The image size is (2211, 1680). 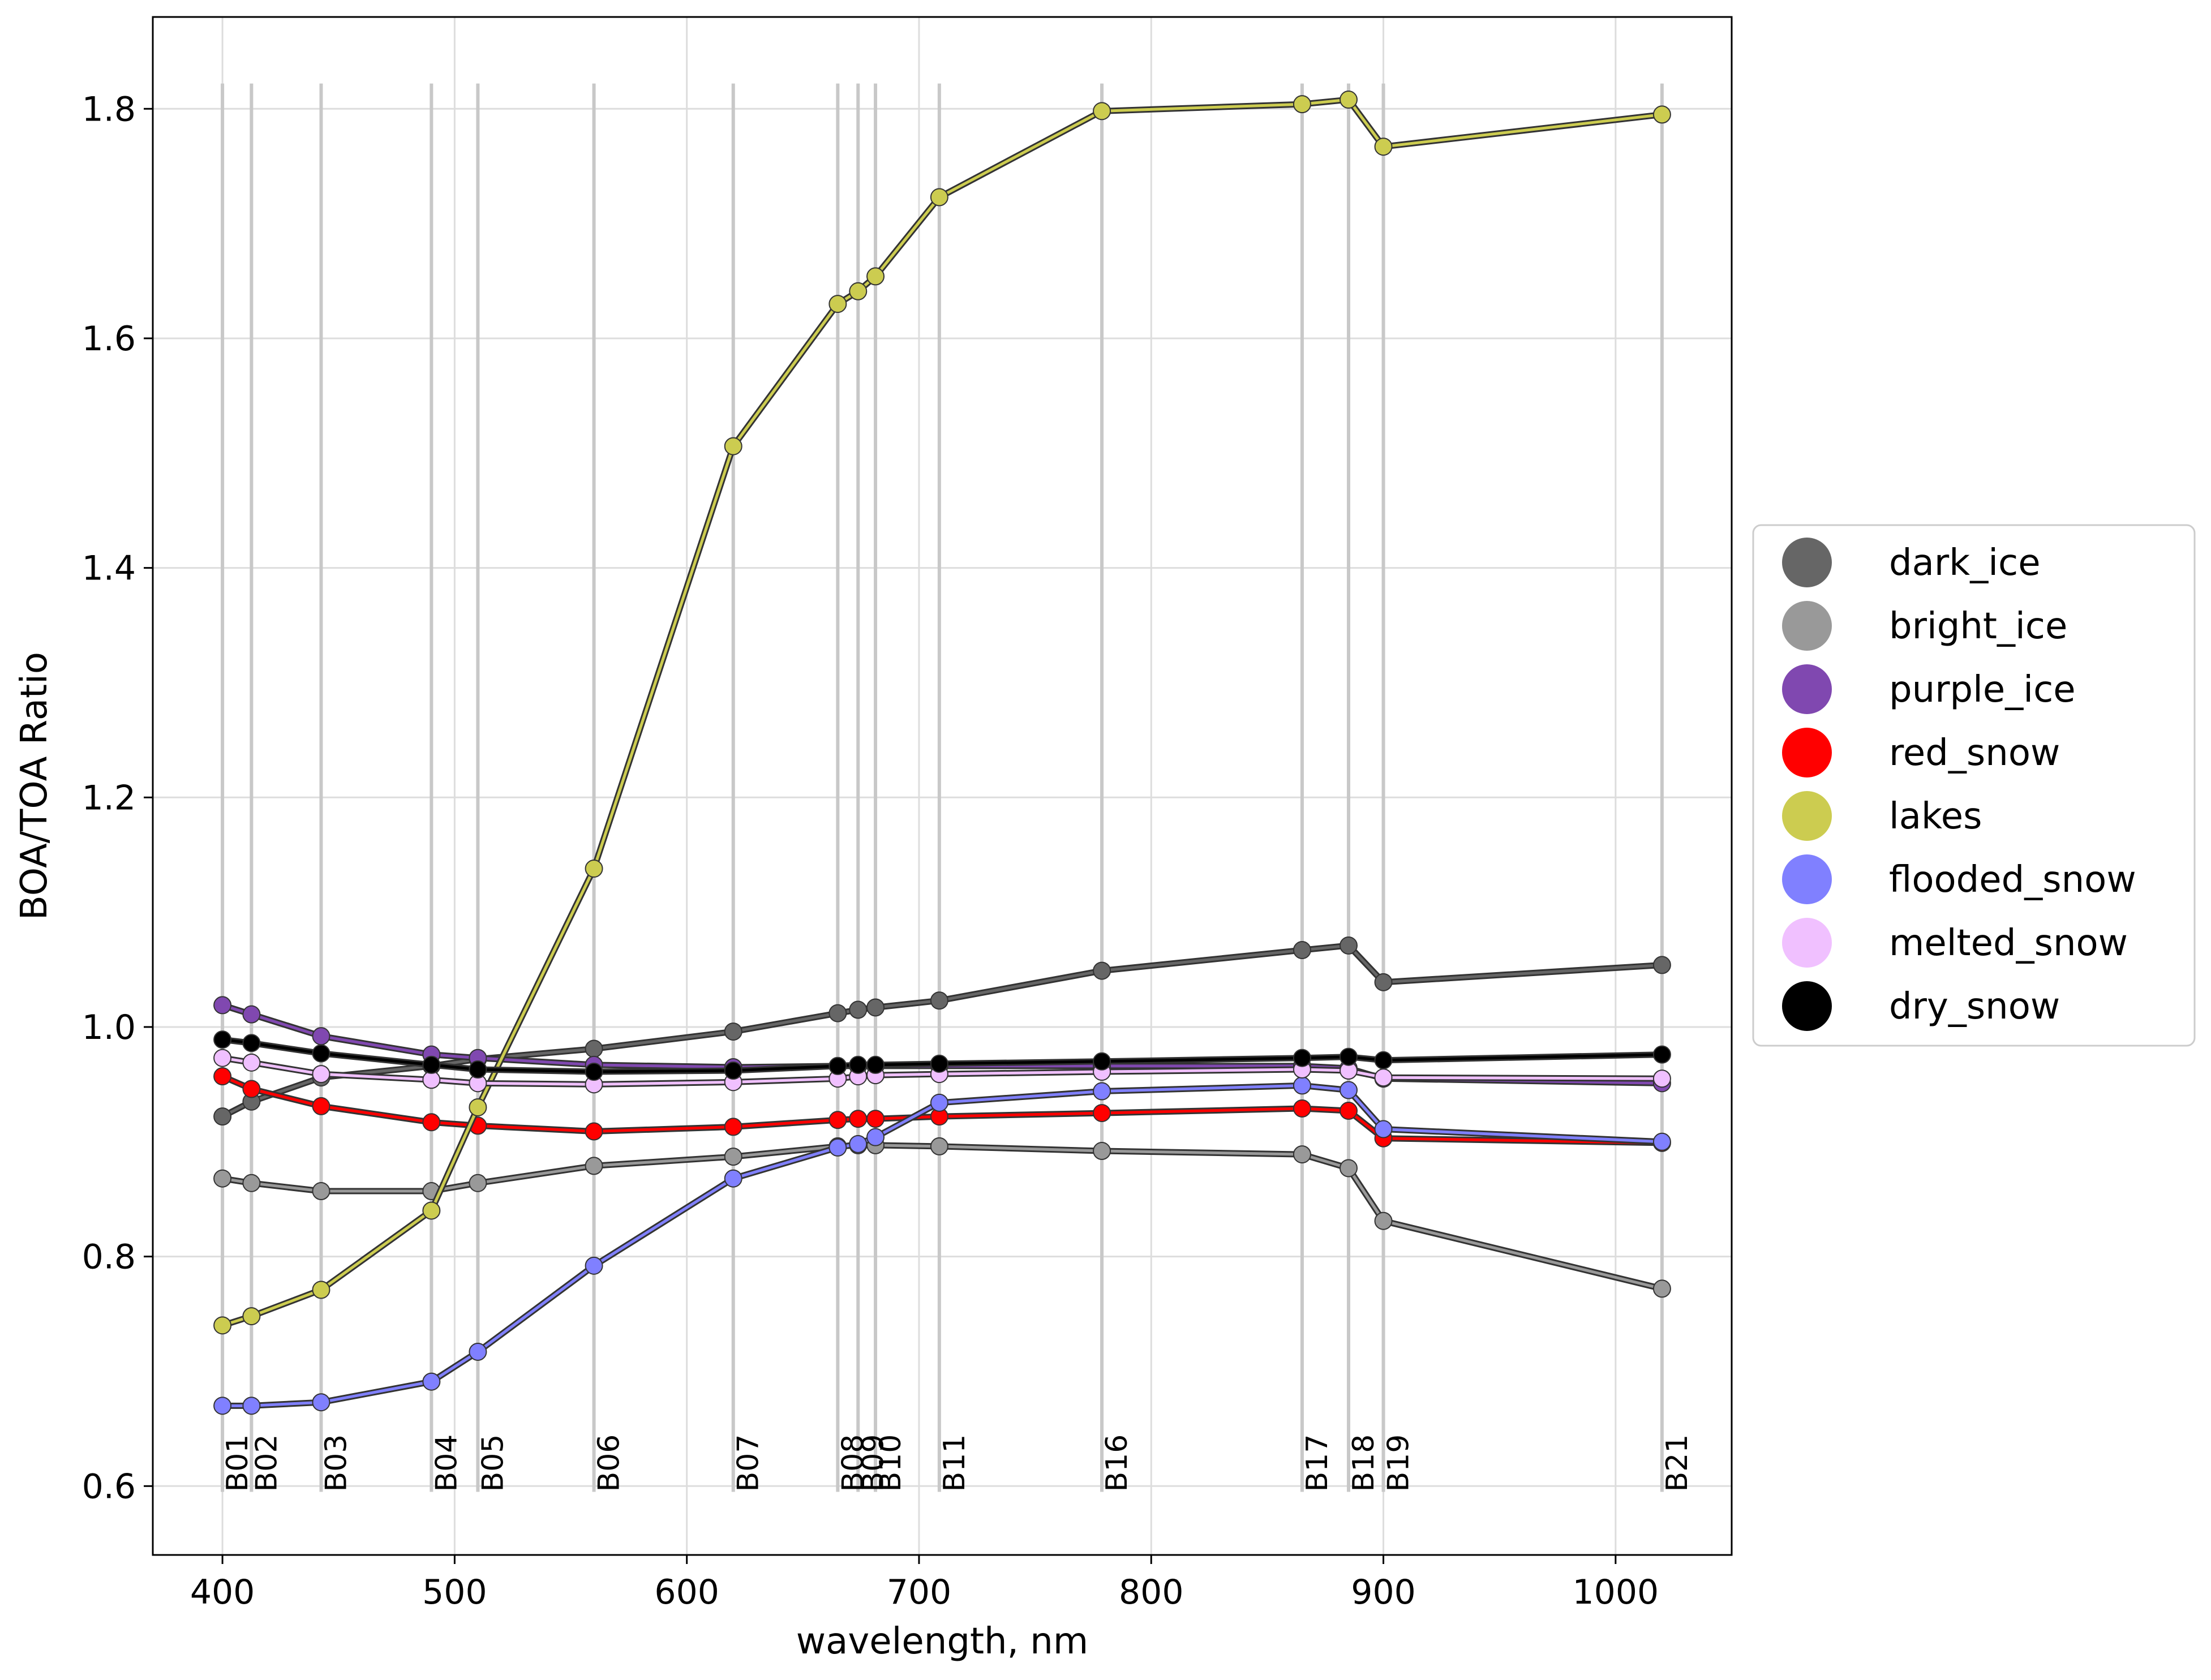 What do you see at coordinates (1978, 626) in the screenshot?
I see `legend-label-bright-ice: bright_ice` at bounding box center [1978, 626].